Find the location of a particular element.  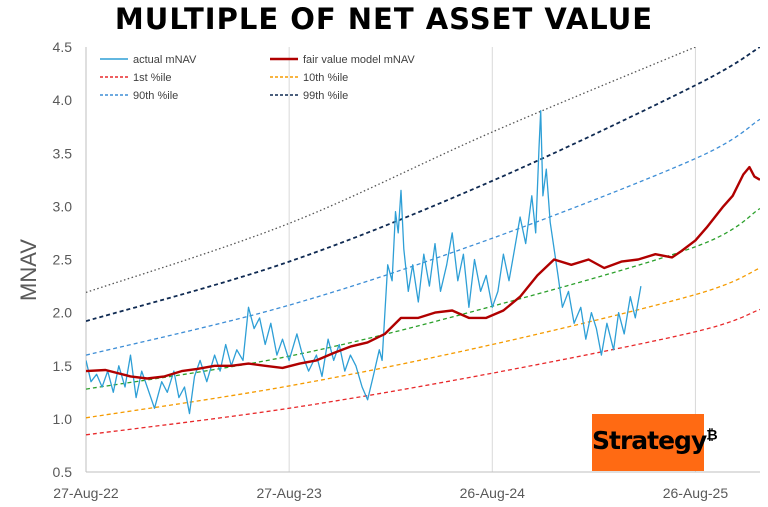

legend-label: 1st %ile is located at coordinates (152, 78).